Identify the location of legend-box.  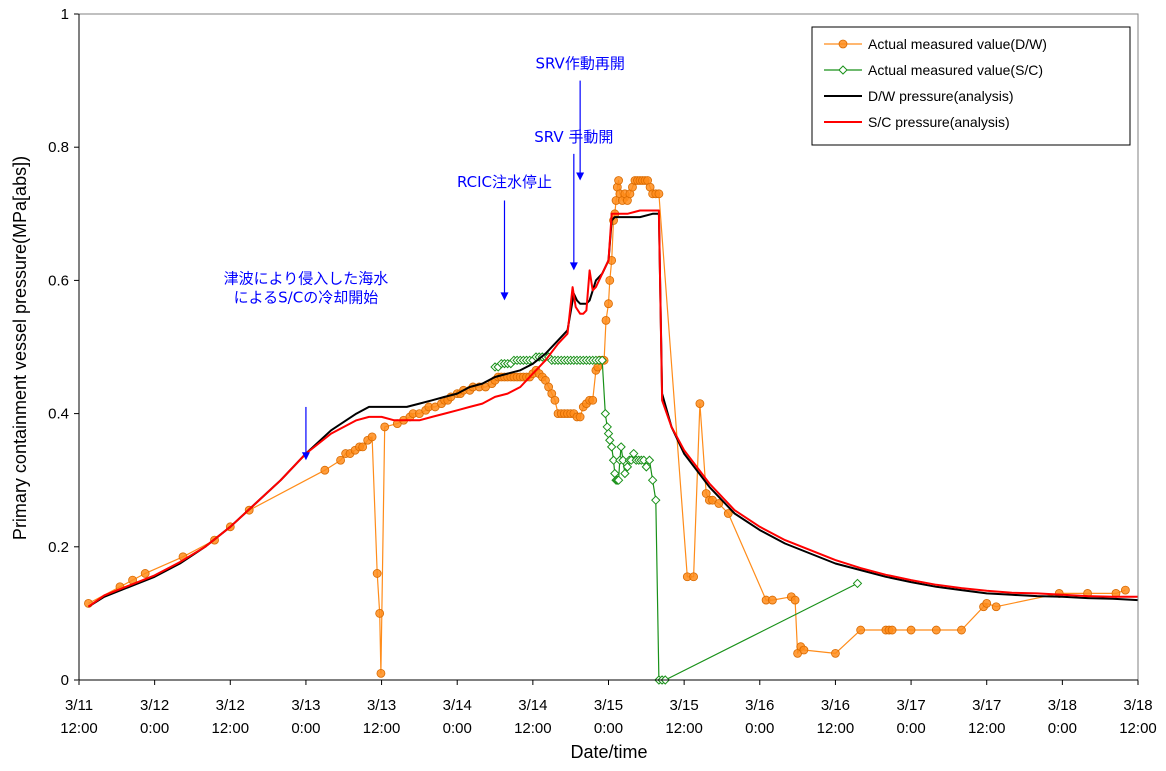
(971, 86).